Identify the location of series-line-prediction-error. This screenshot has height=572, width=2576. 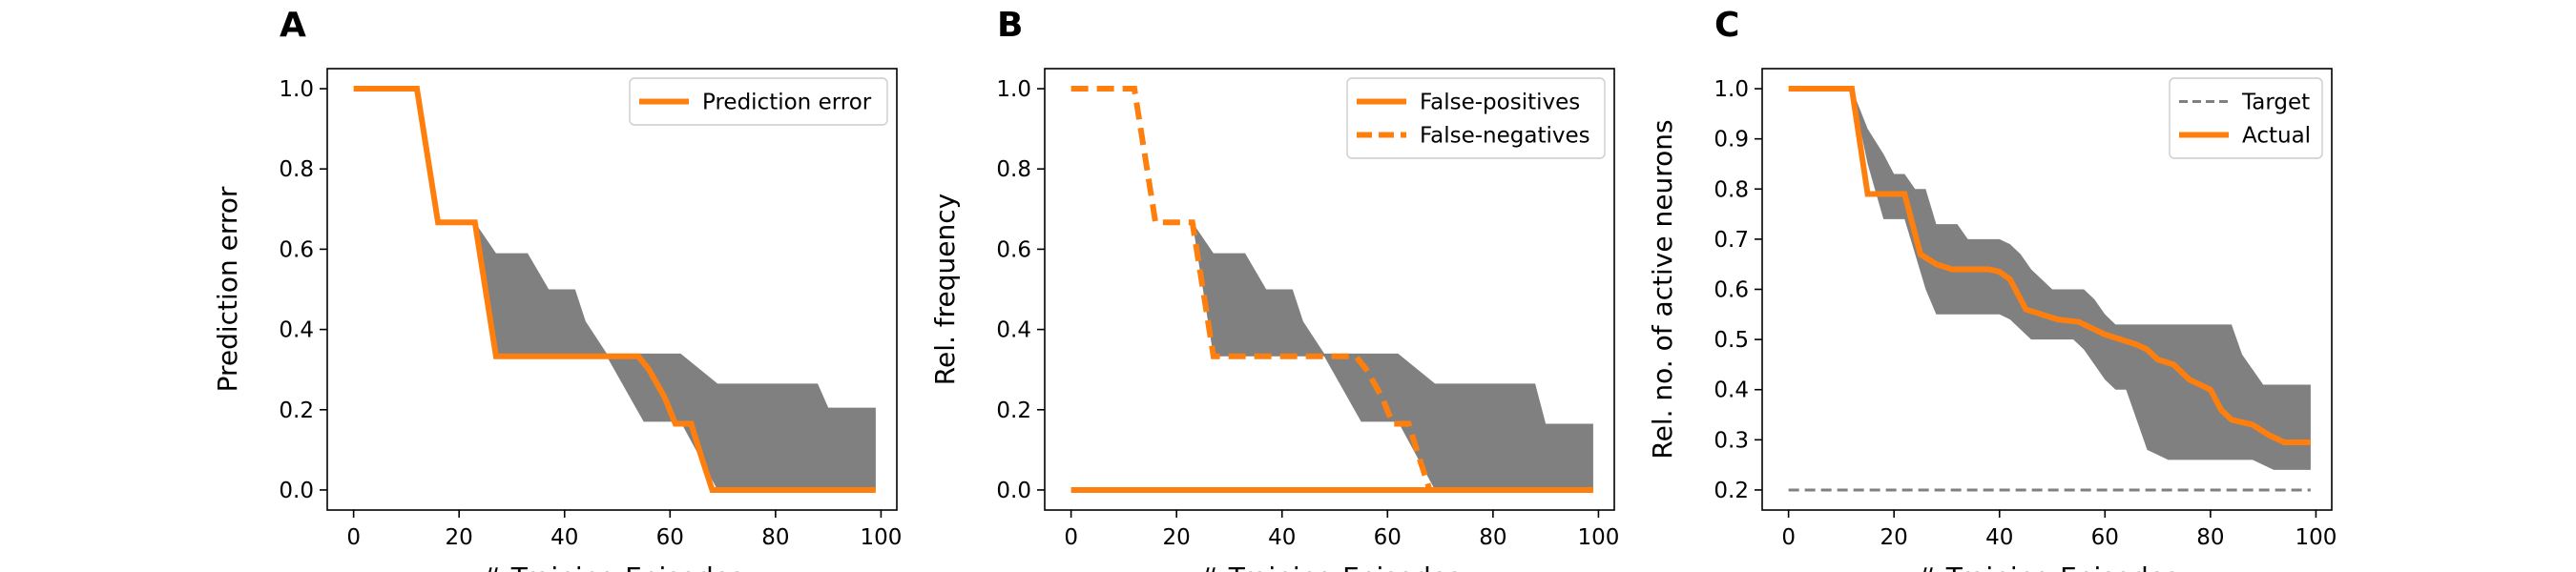
(614, 290).